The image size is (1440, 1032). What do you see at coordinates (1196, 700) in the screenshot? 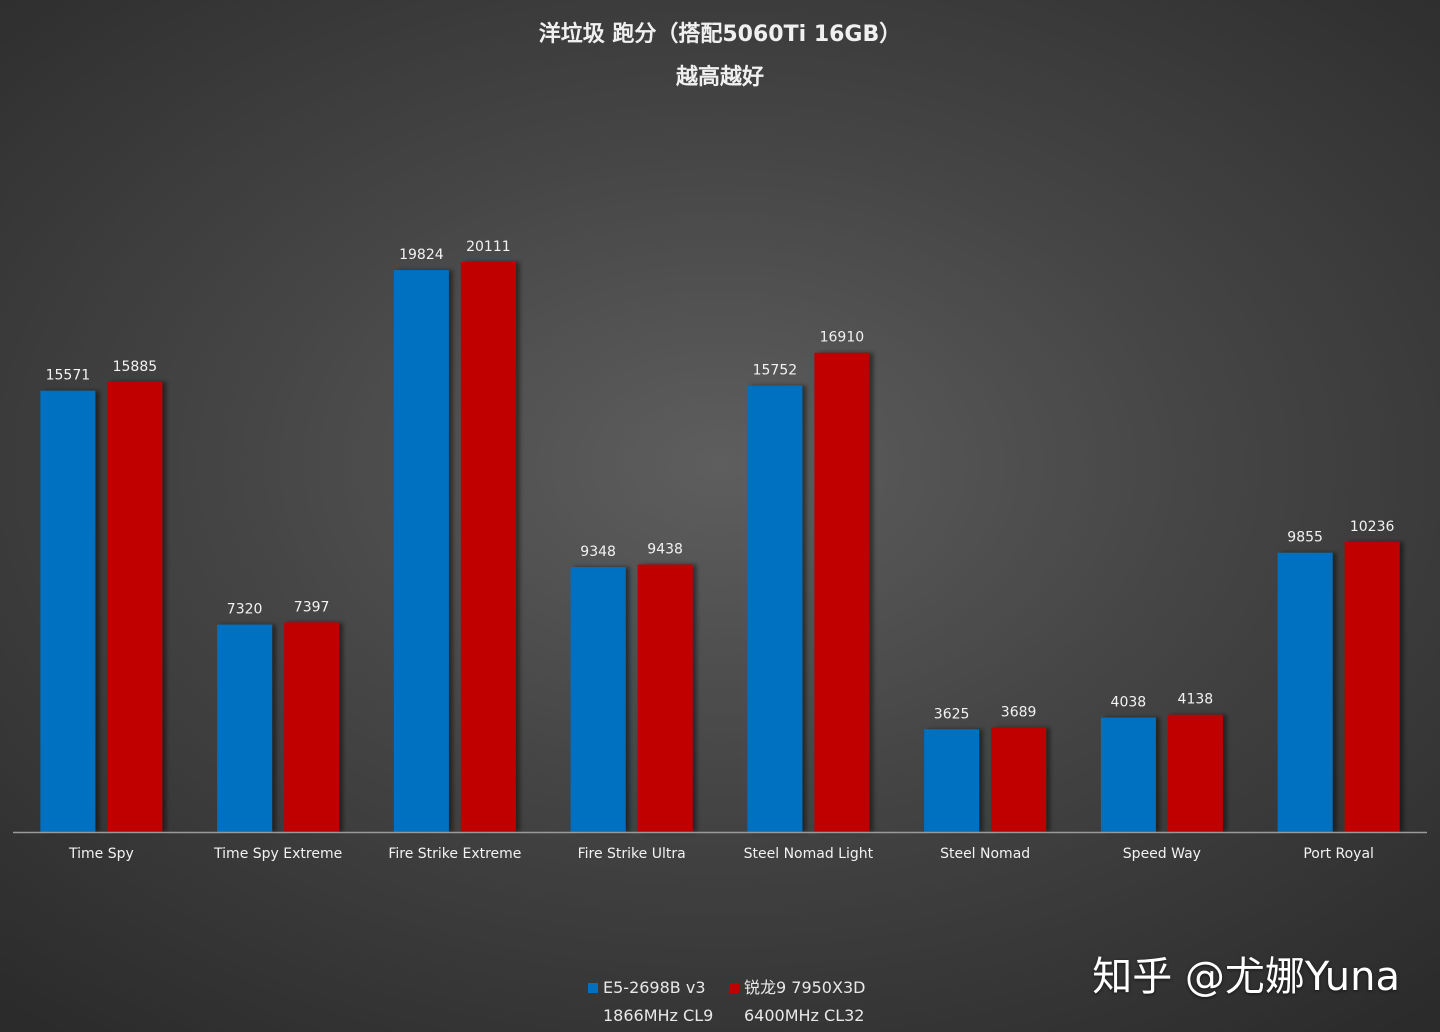
I see `data-label-2-7: 4138` at bounding box center [1196, 700].